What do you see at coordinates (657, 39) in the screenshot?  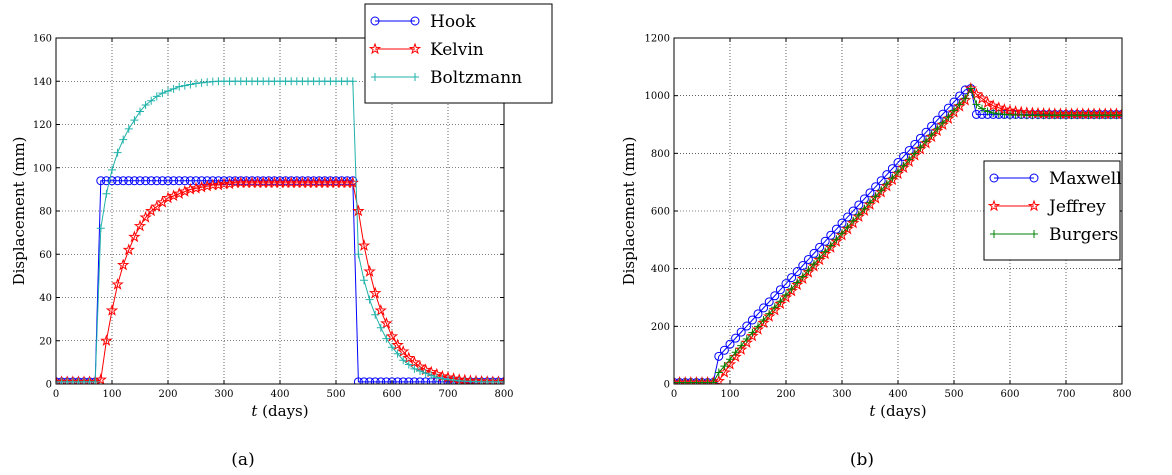 I see `y-tick-label: 1200` at bounding box center [657, 39].